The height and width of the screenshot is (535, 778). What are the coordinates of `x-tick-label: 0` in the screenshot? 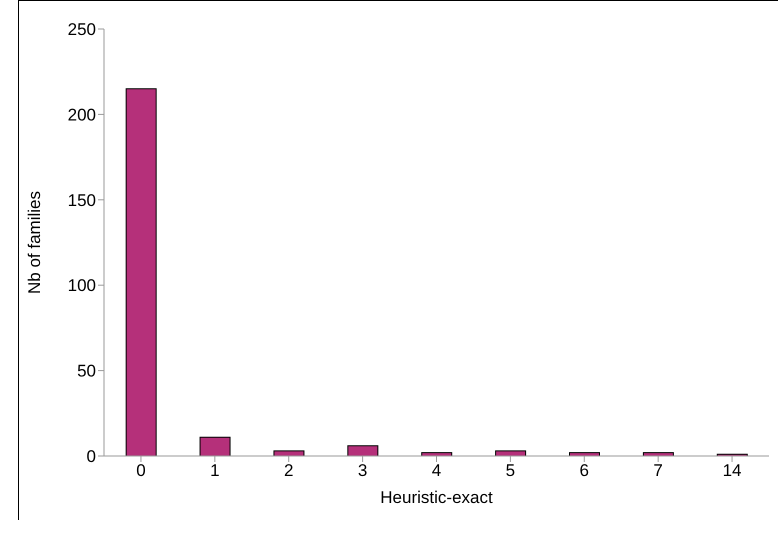 It's located at (141, 470).